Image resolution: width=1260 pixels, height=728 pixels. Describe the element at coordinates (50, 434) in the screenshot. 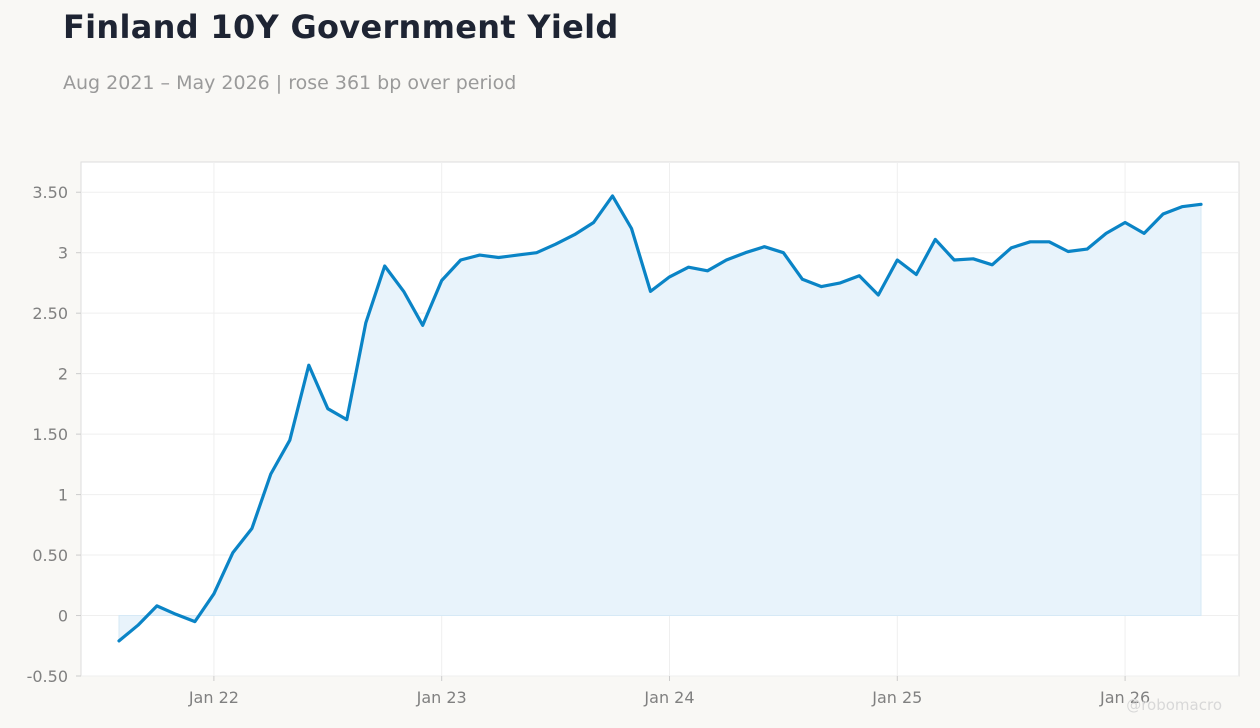

I see `y-tick-label: 1.50` at that location.